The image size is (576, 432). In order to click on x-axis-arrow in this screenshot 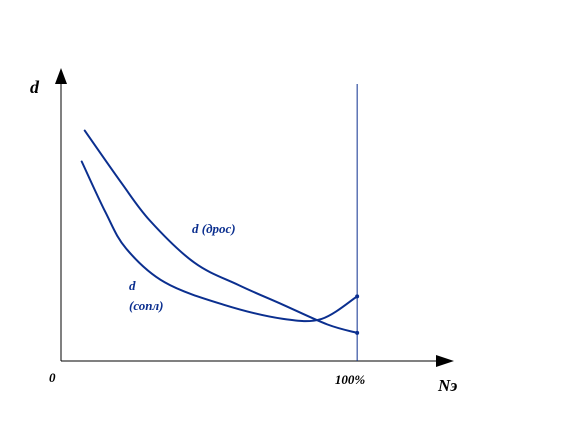, I will do `click(445, 361)`.